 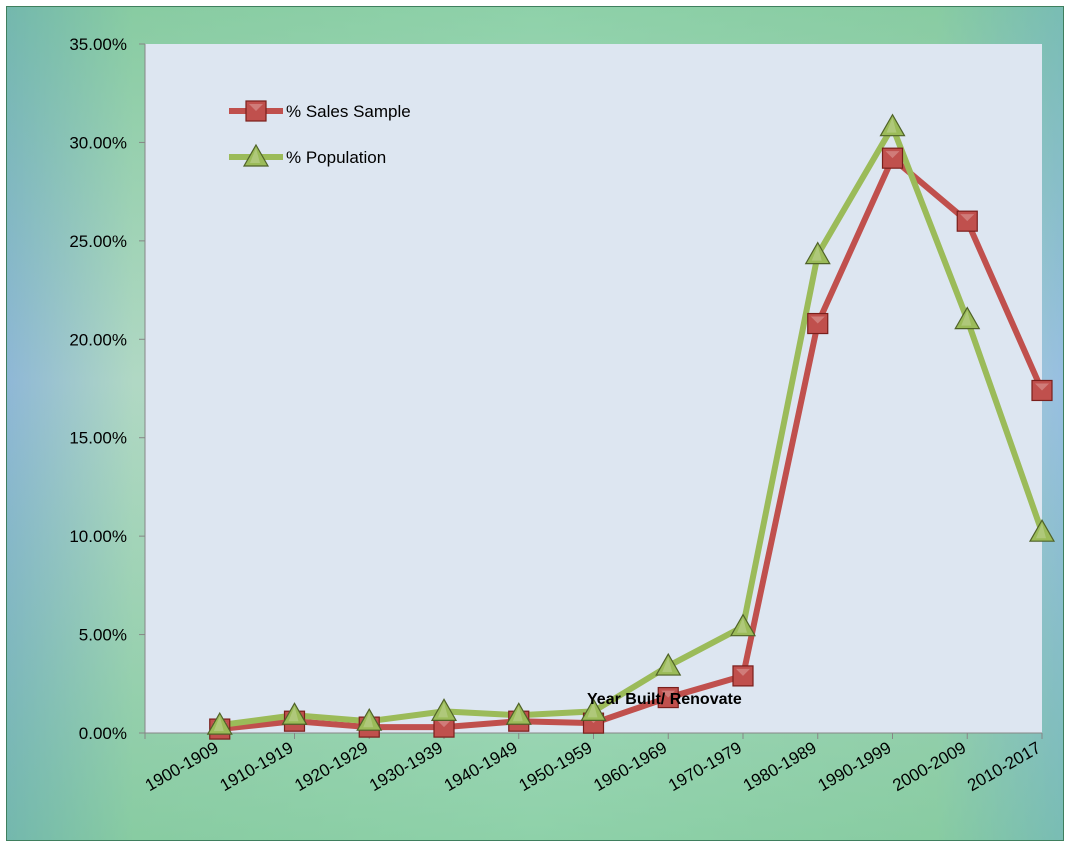 I want to click on x-tick-label: 1940-1949, so click(x=481, y=766).